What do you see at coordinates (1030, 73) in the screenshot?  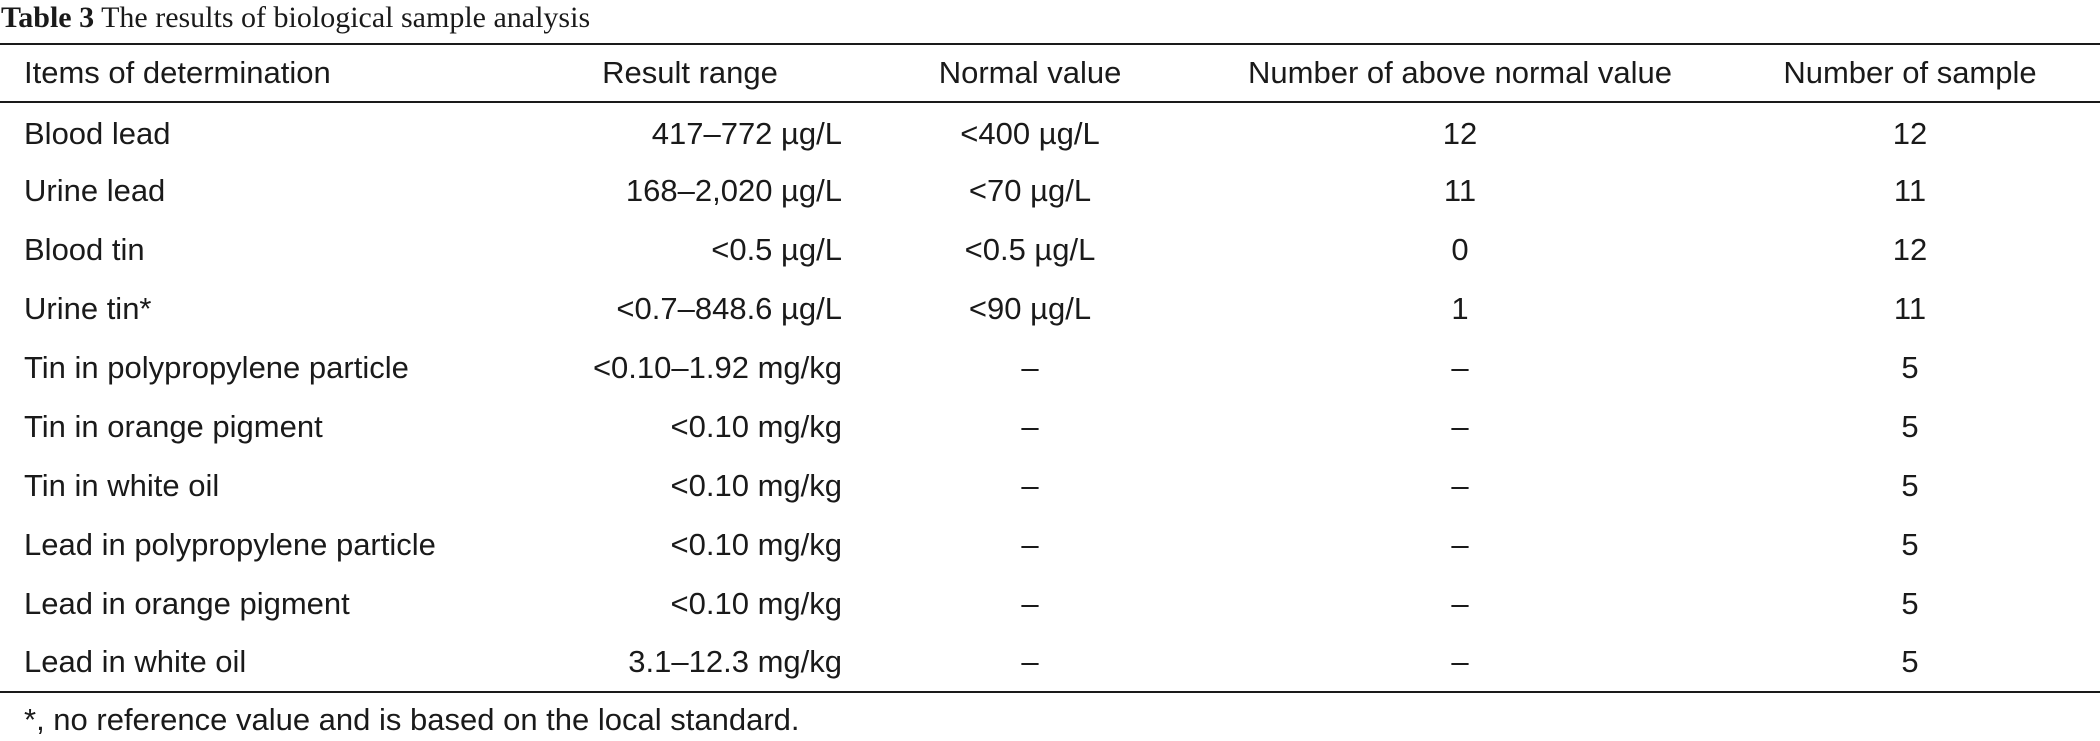 I see `header-normal-value: Normal value` at bounding box center [1030, 73].